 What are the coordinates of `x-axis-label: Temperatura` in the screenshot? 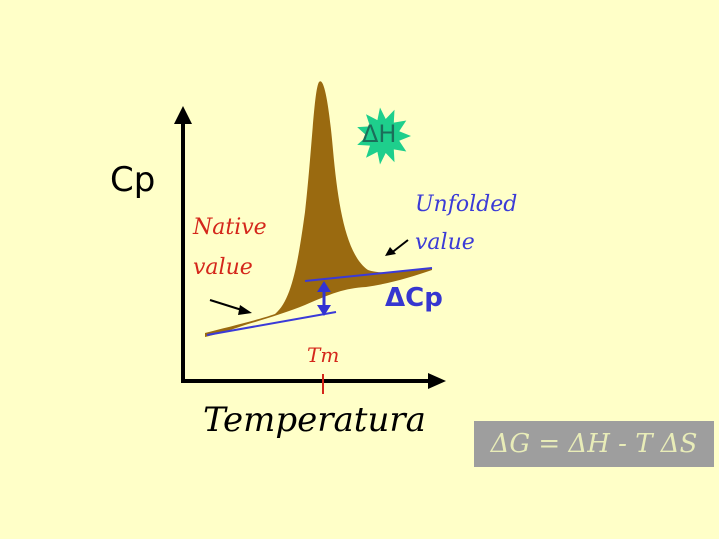 It's located at (314, 420).